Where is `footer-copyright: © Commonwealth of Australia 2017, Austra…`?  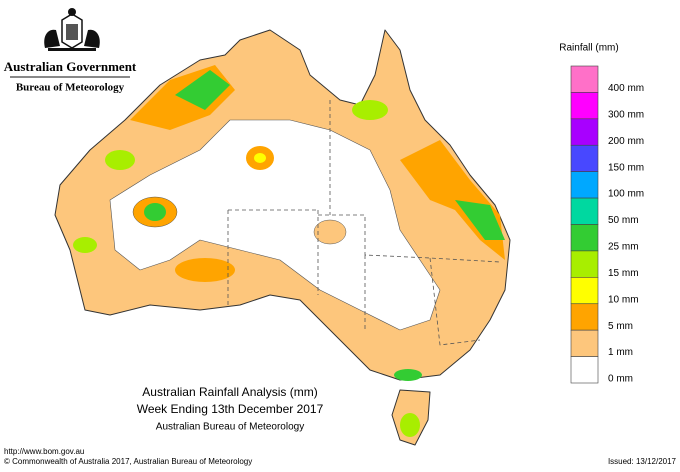 footer-copyright: © Commonwealth of Australia 2017, Austra… is located at coordinates (128, 461).